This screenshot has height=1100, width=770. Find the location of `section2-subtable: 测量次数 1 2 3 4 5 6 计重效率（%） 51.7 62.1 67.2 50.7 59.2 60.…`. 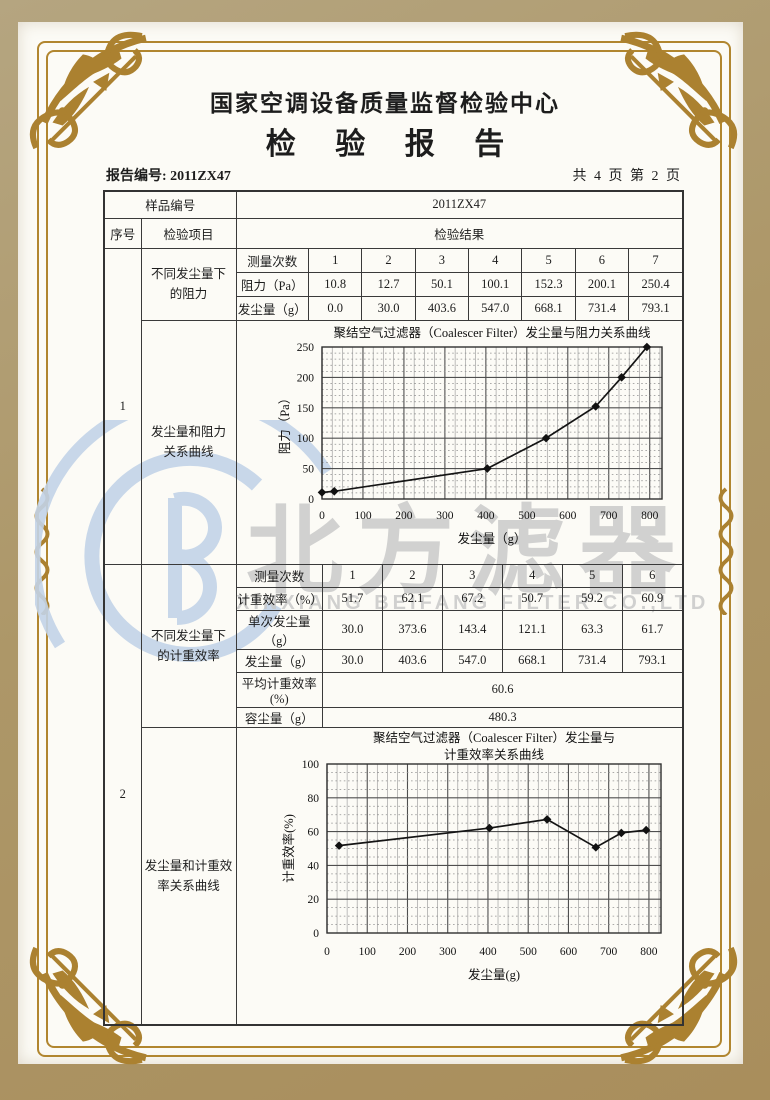

section2-subtable: 测量次数 1 2 3 4 5 6 计重效率（%） 51.7 62.1 67.2 50.7 59.2 60.… is located at coordinates (459, 645).